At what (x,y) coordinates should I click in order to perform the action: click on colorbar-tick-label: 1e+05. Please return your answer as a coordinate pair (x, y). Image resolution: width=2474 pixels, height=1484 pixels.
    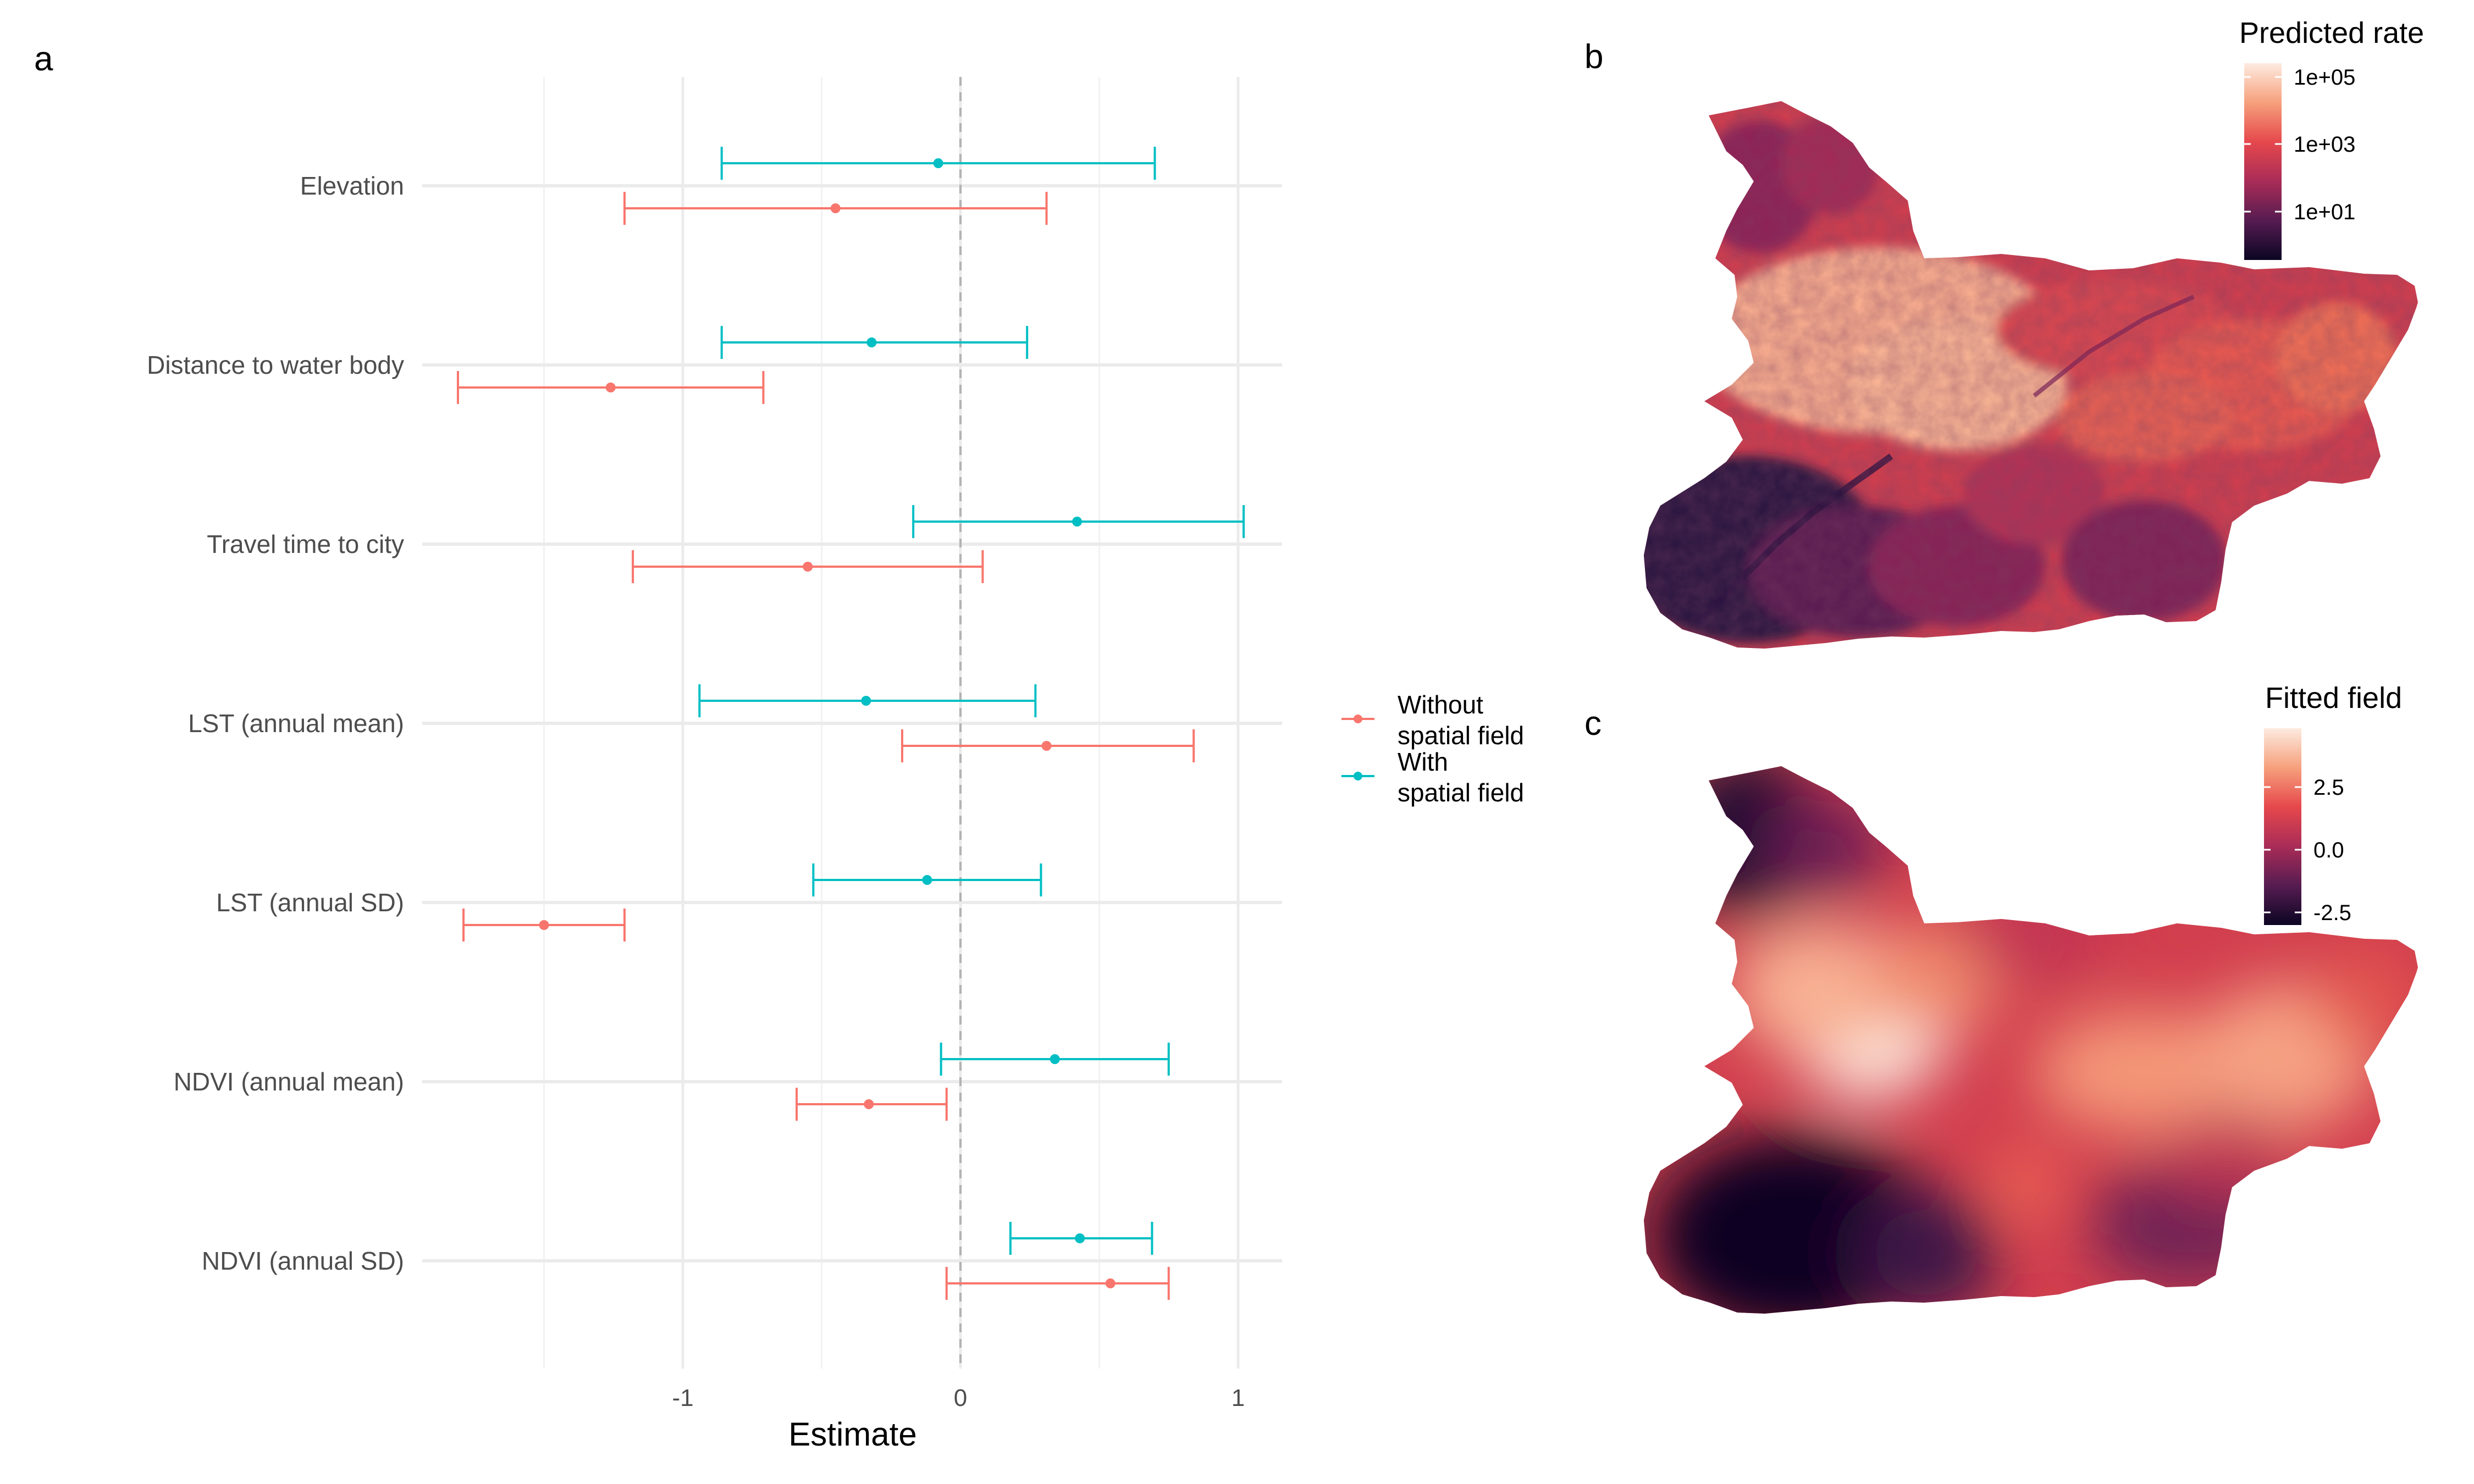
    Looking at the image, I should click on (2325, 77).